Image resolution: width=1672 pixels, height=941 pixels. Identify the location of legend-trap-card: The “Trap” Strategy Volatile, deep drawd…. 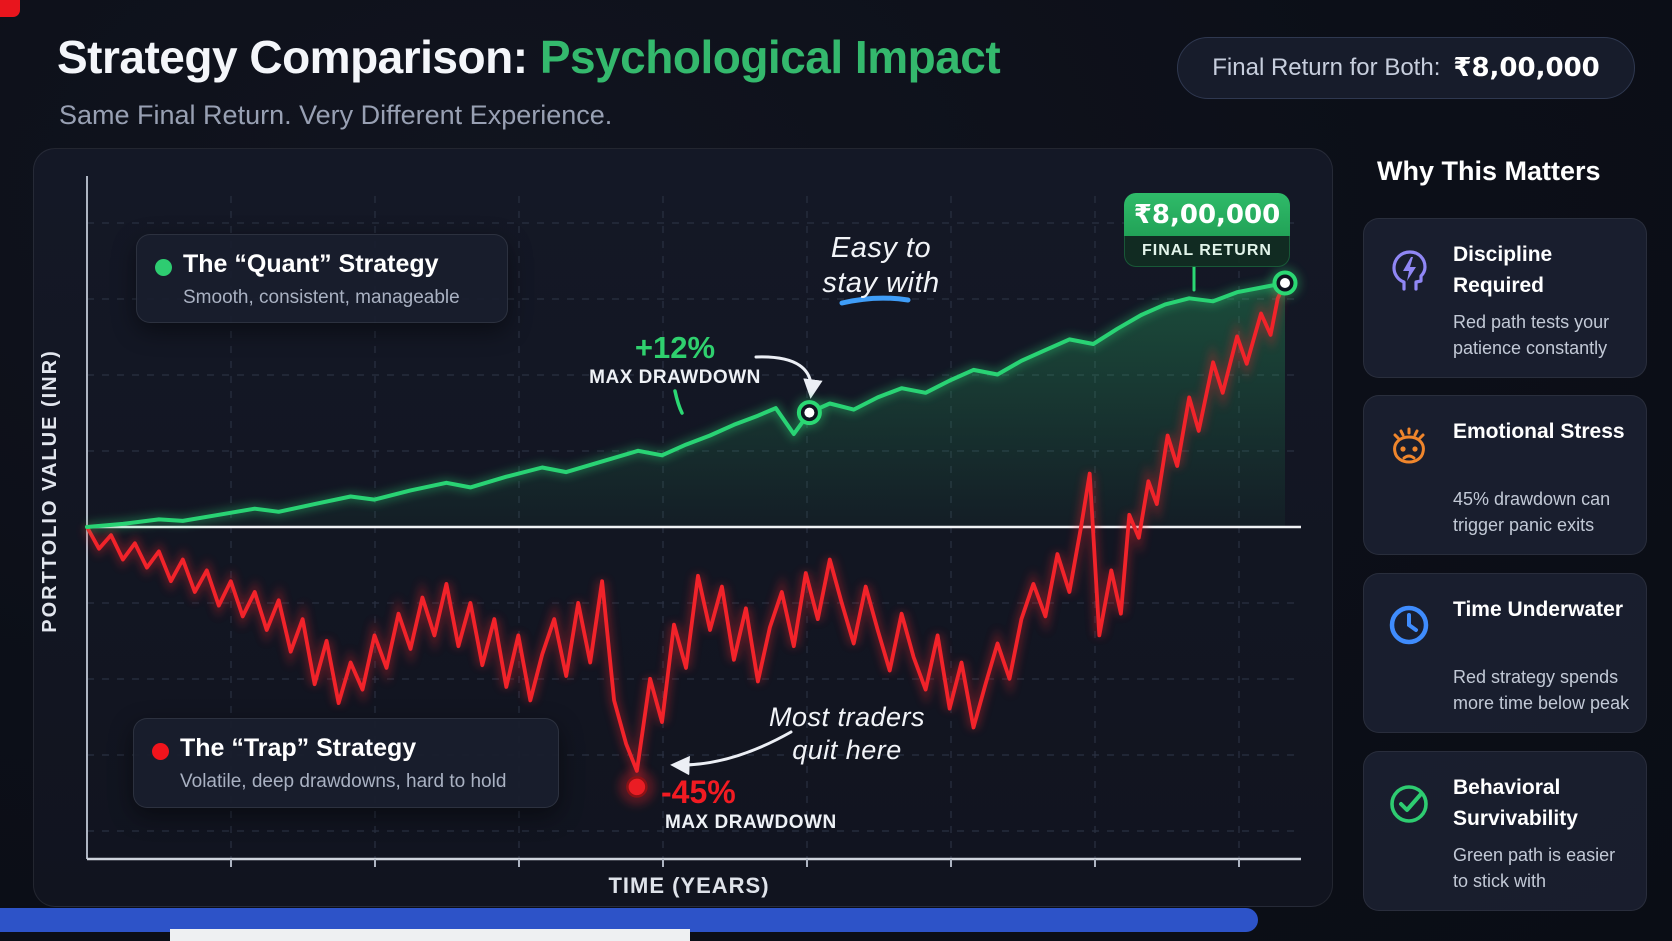
(346, 763).